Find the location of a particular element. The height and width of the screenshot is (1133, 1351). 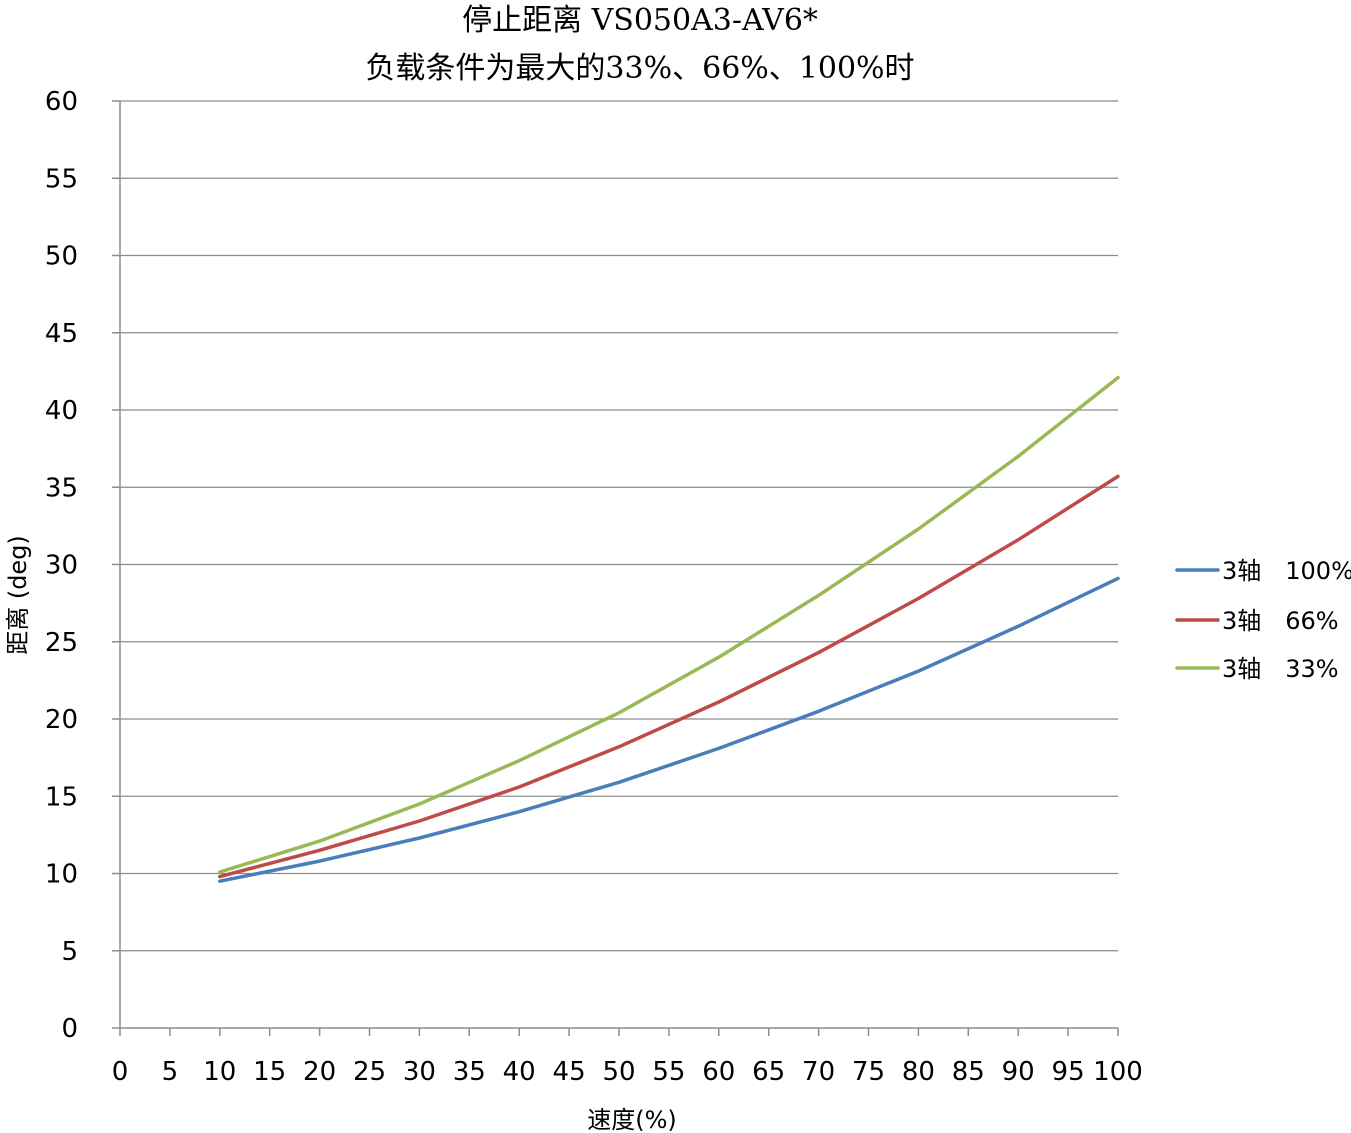

x-tick-label: 25 is located at coordinates (369, 1072).